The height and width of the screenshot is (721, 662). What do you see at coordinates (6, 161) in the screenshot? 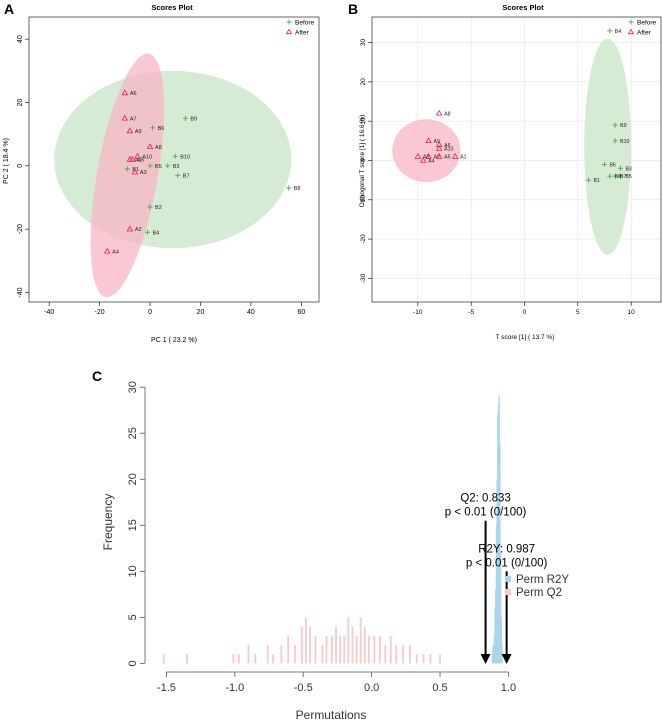
I see `panel-a-ylabel: PC 2 ( 18.4 %)` at bounding box center [6, 161].